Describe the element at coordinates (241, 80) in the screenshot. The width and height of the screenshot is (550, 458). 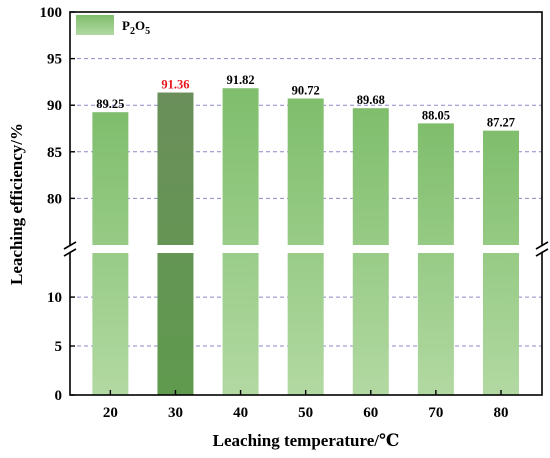
I see `bar-value-label: 91.82` at that location.